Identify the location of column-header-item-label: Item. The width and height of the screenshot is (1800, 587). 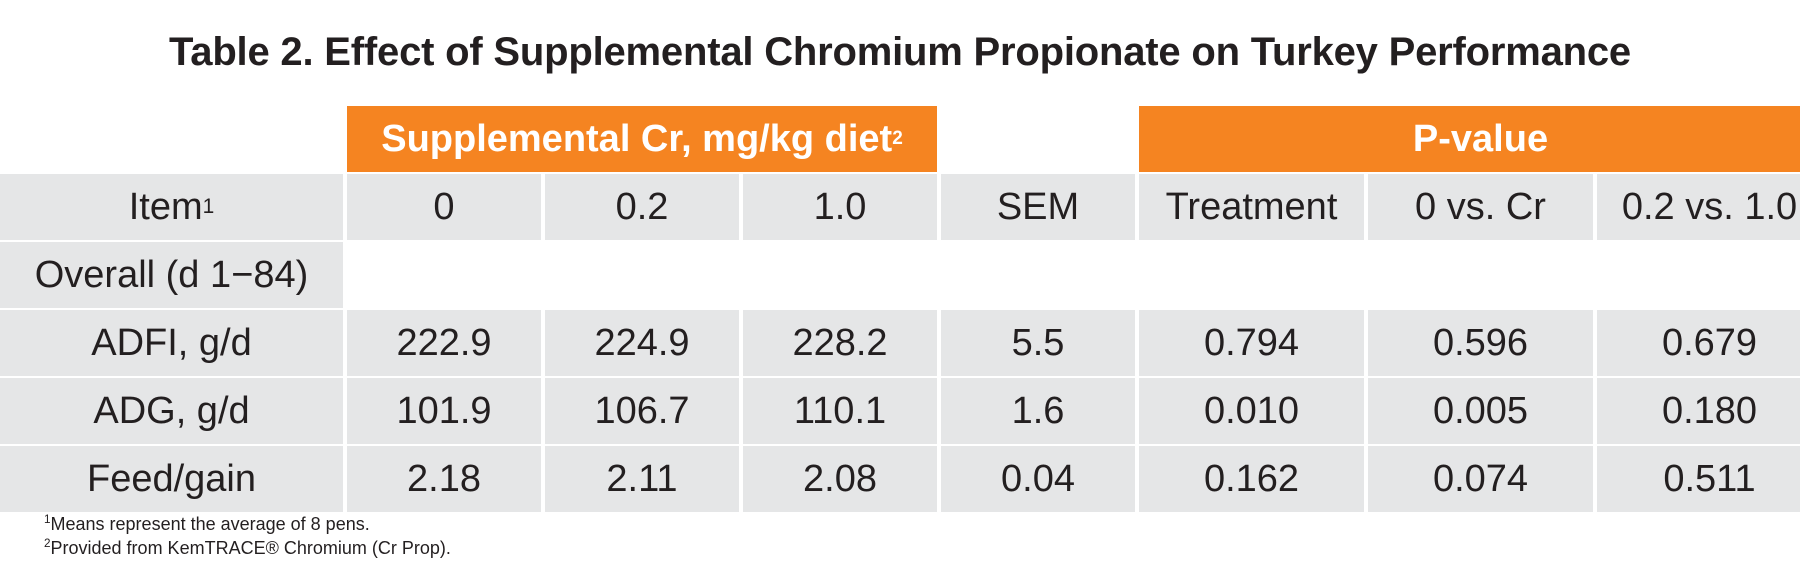
(165, 206).